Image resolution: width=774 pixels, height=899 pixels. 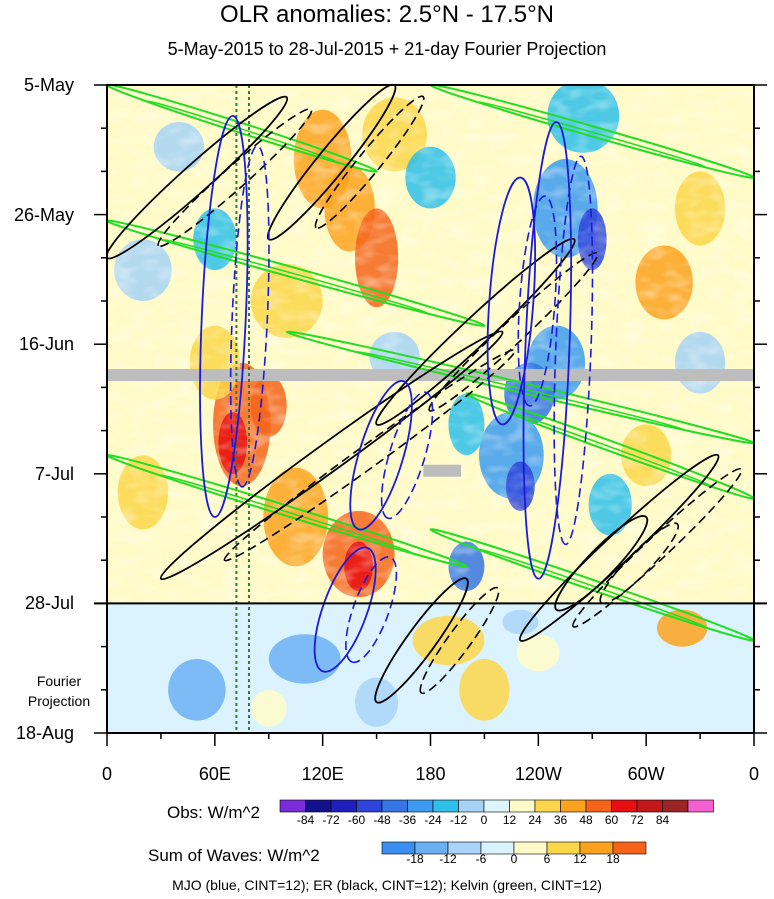 I want to click on waves-colorbar-tick-label: -6, so click(x=481, y=859).